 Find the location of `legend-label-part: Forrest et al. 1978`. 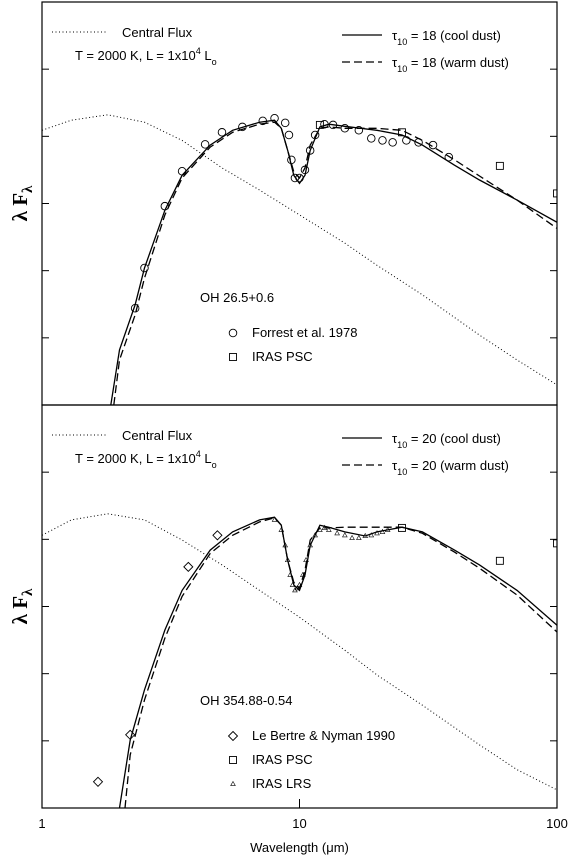

legend-label-part: Forrest et al. 1978 is located at coordinates (305, 332).